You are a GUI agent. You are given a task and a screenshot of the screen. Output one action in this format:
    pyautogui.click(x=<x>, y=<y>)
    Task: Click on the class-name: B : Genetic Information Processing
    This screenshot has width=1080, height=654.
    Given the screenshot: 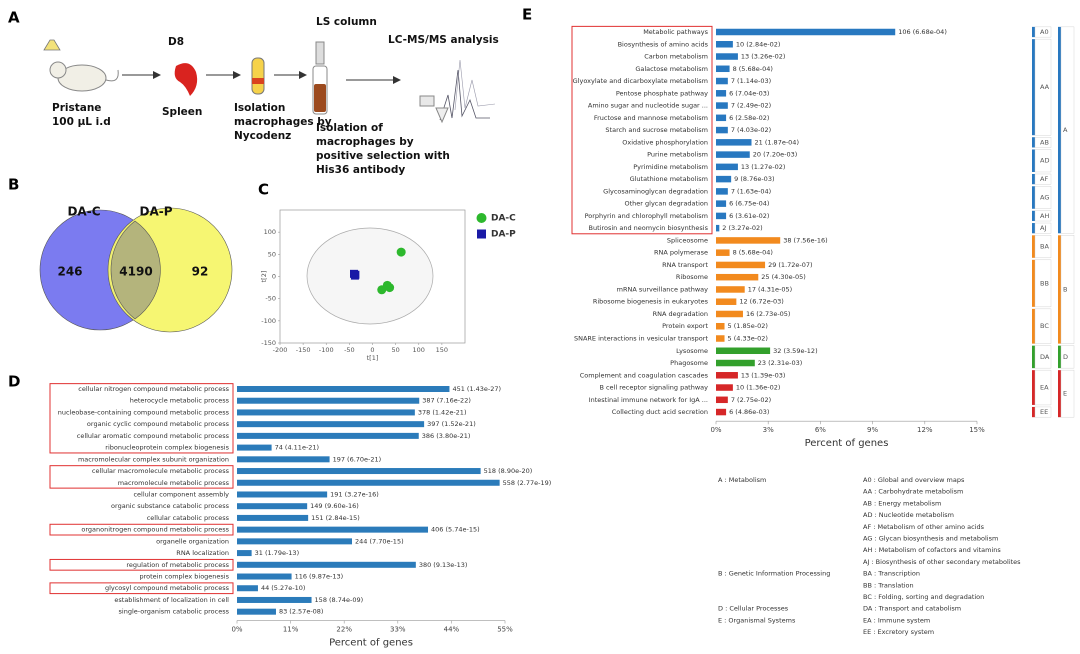 What is the action you would take?
    pyautogui.click(x=774, y=574)
    